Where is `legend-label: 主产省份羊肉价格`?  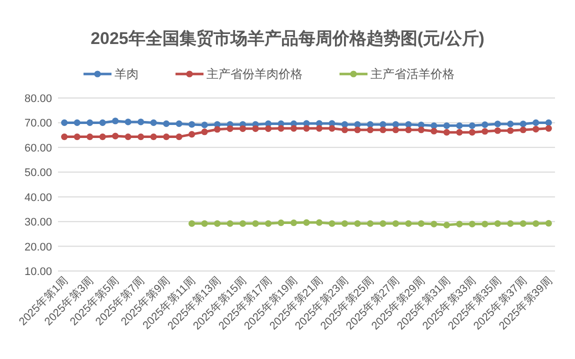 legend-label: 主产省份羊肉价格 is located at coordinates (254, 74).